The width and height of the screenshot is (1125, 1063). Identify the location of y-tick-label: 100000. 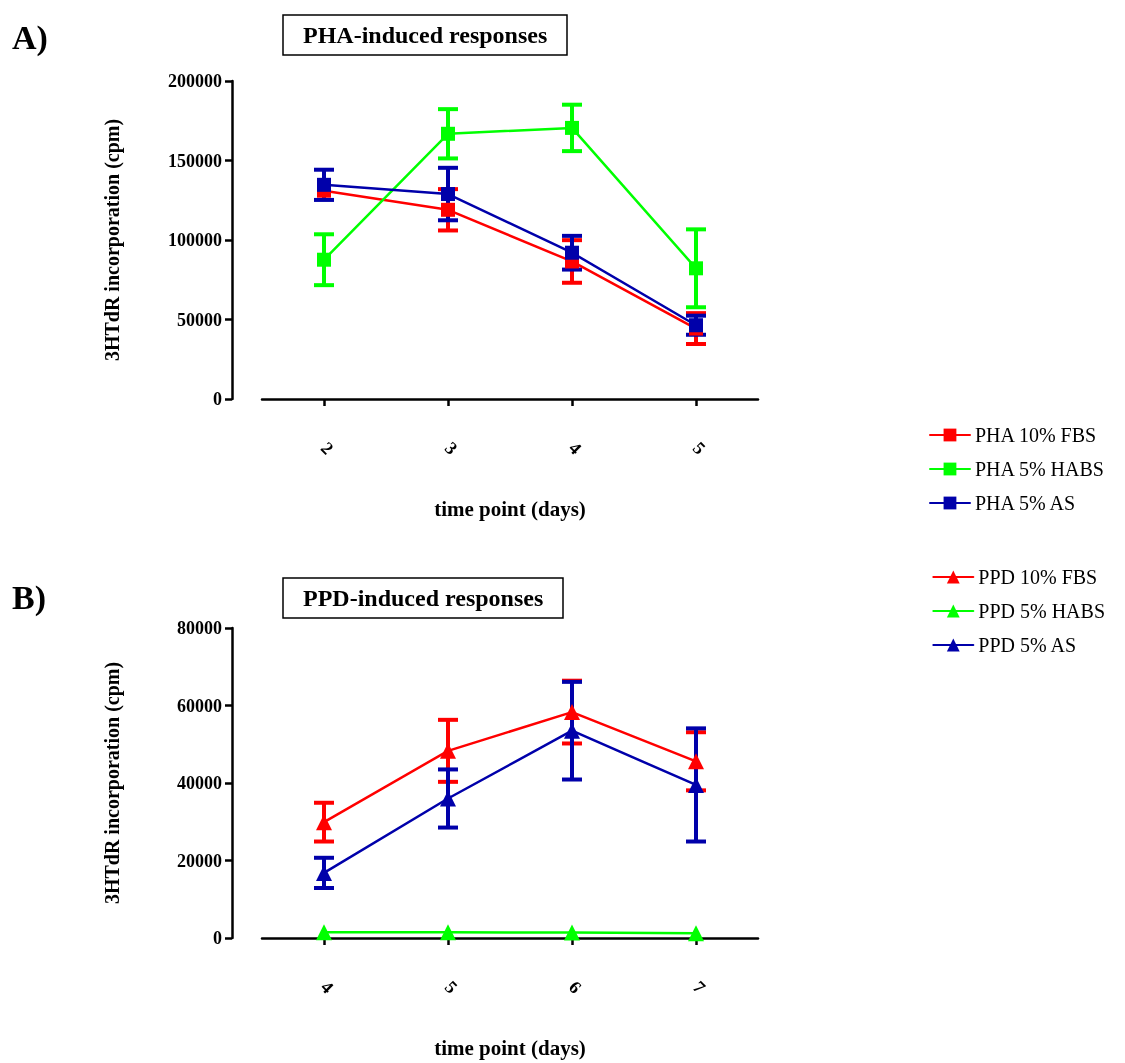
(195, 240).